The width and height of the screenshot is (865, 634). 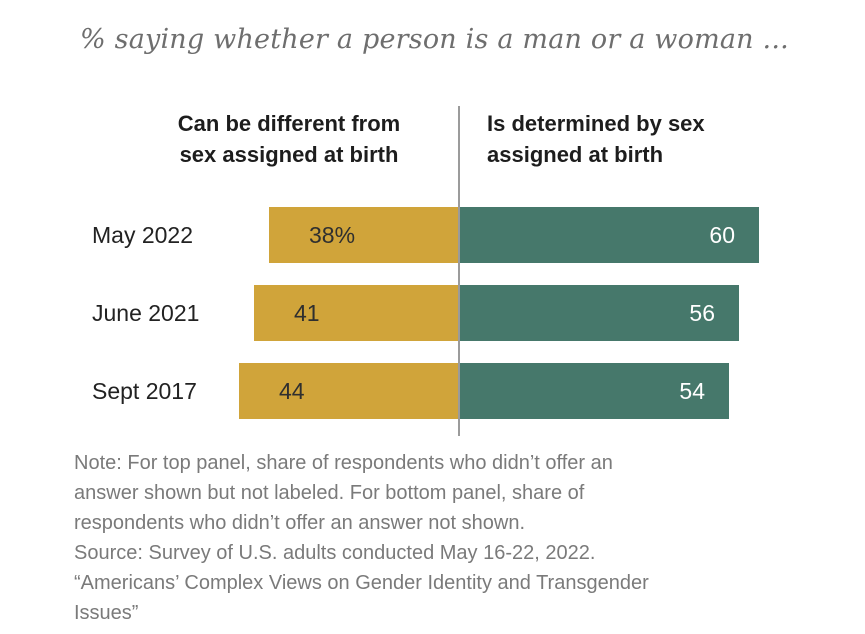 What do you see at coordinates (106, 613) in the screenshot?
I see `report-title-line: Issues”` at bounding box center [106, 613].